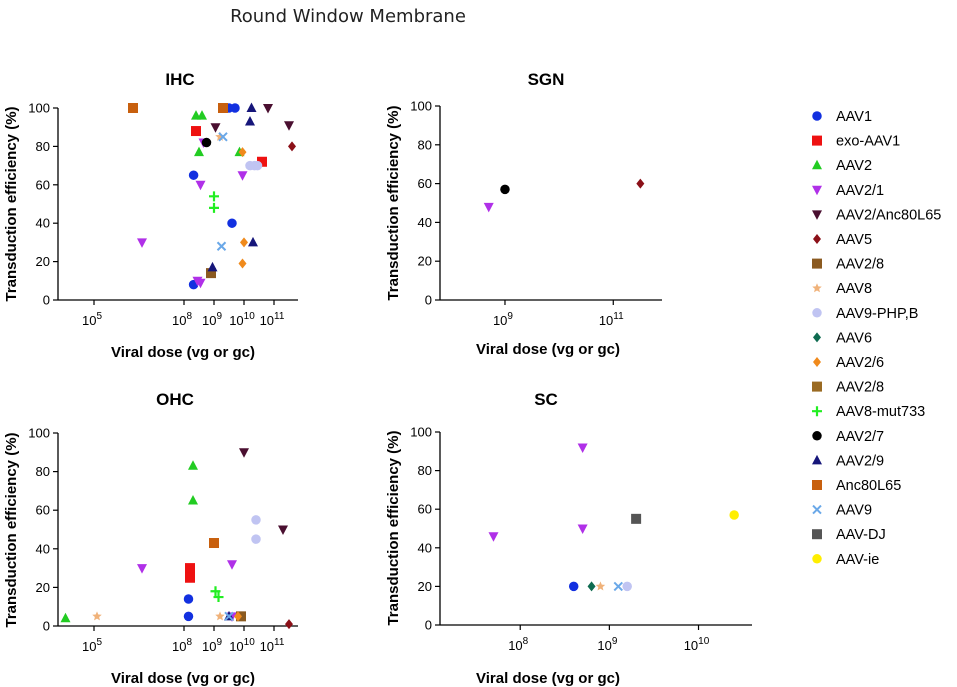 The image size is (957, 687). Describe the element at coordinates (854, 511) in the screenshot. I see `legend-label: AAV9` at that location.